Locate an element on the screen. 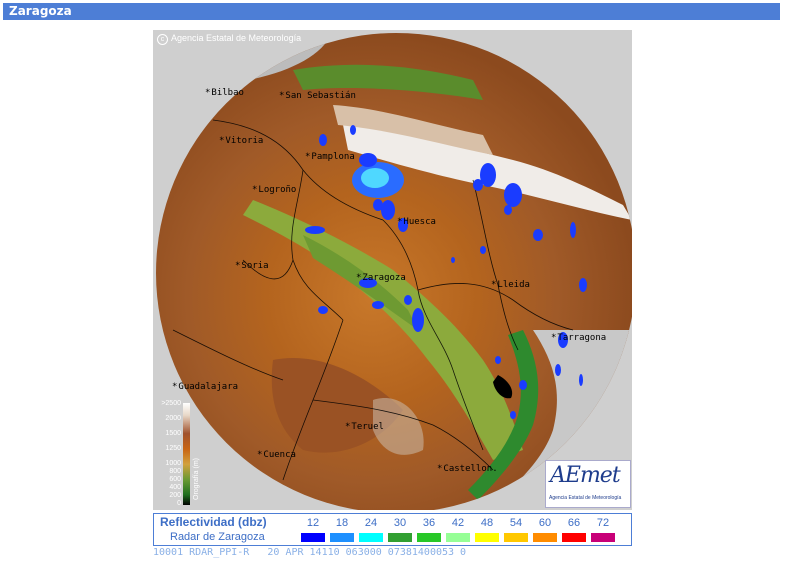  reflectivity-scale-label: 12 is located at coordinates (313, 523).